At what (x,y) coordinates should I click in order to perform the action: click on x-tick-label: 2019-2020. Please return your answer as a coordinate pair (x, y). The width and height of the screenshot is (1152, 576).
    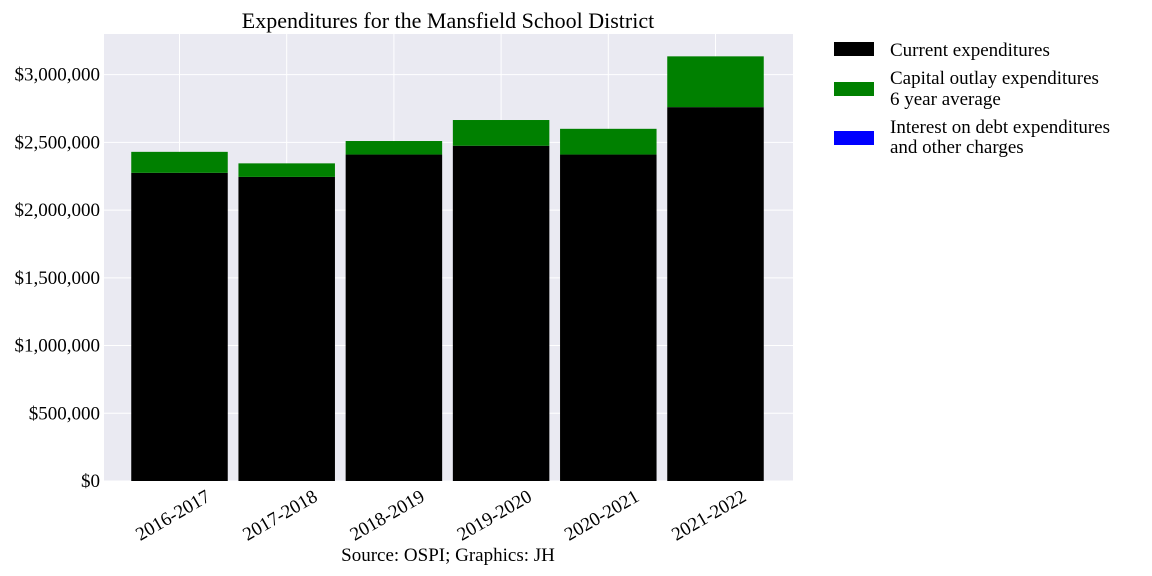
    Looking at the image, I should click on (495, 515).